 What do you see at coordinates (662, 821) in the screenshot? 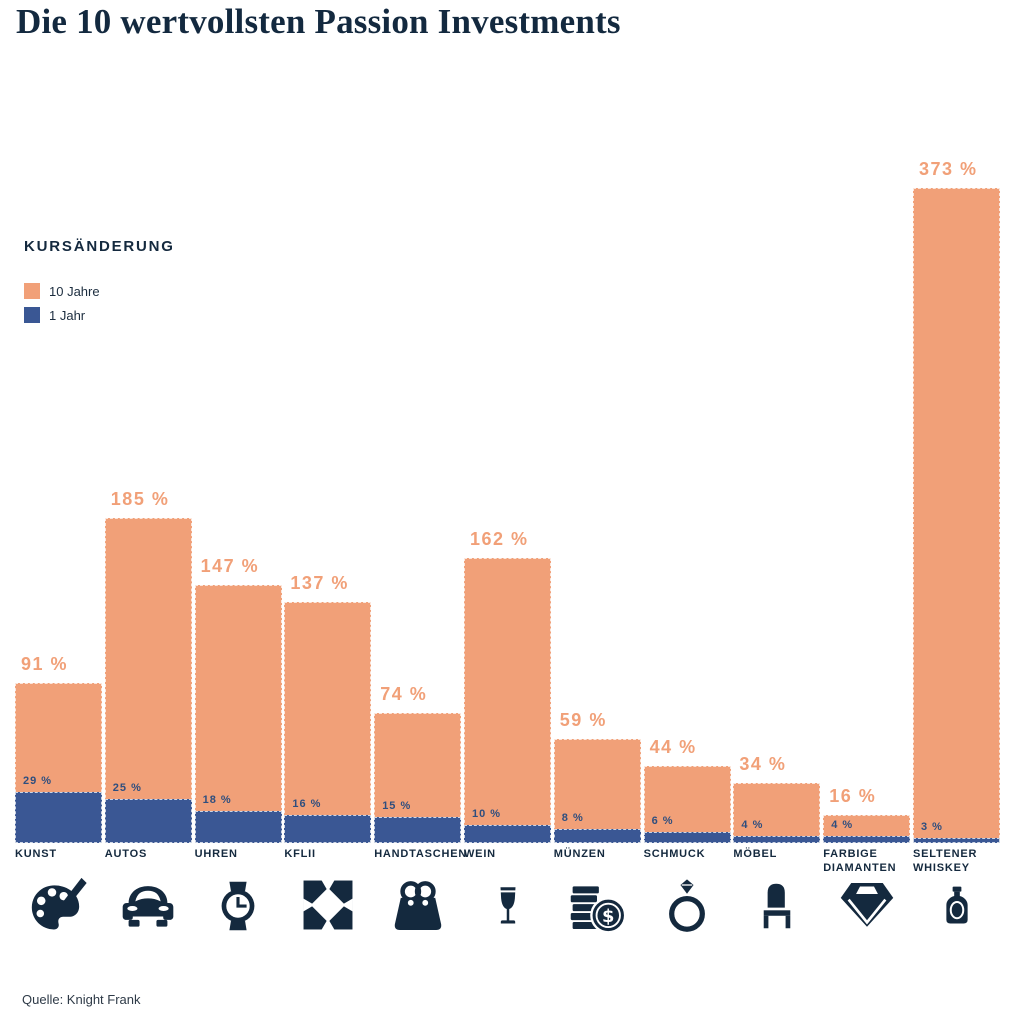
I see `value-label-1y: 6 %` at bounding box center [662, 821].